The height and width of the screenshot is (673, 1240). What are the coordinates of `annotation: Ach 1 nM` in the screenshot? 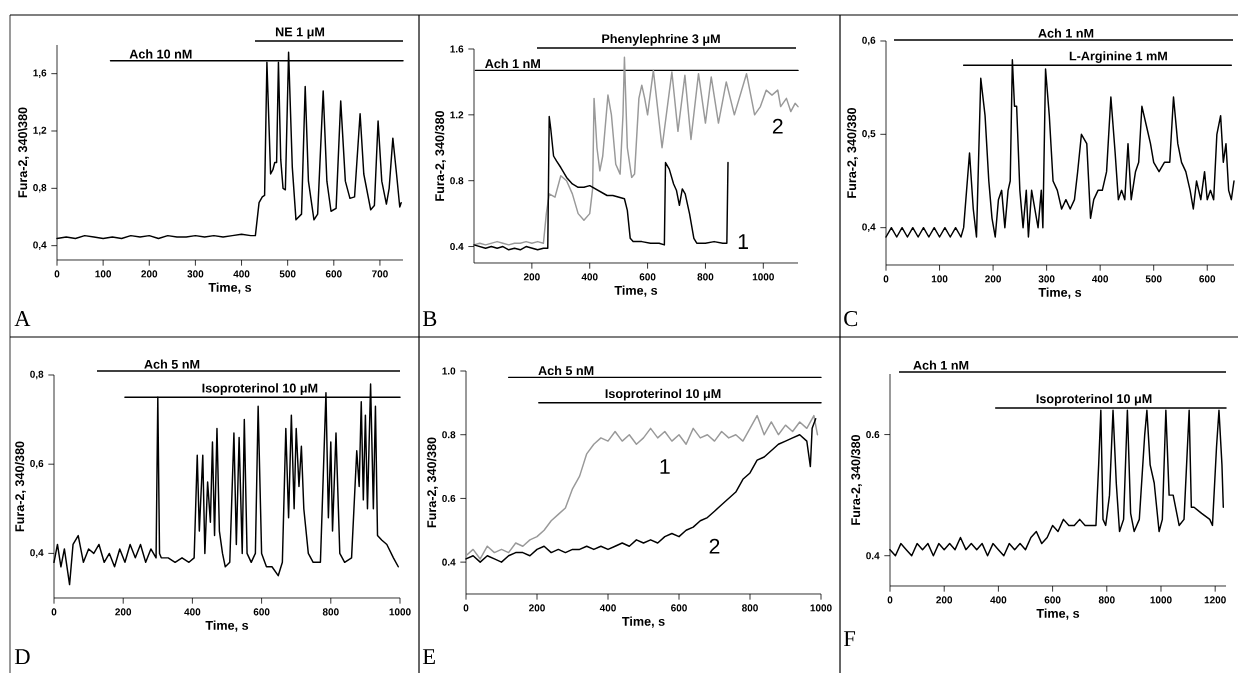 It's located at (512, 63).